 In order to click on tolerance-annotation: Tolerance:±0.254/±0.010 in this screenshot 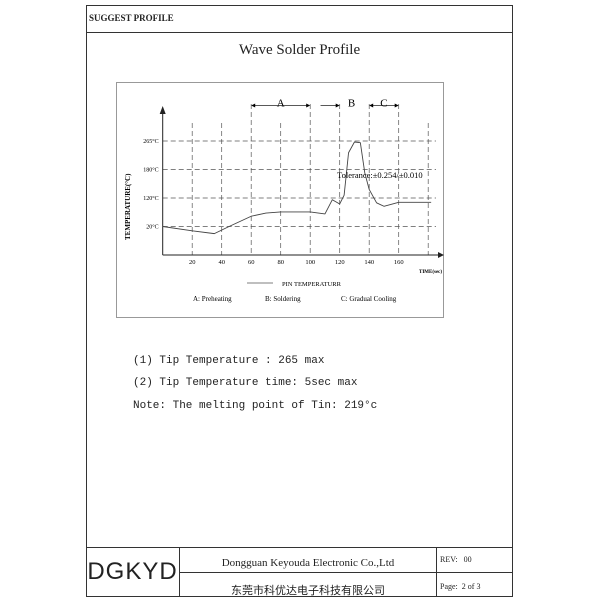, I will do `click(380, 175)`.